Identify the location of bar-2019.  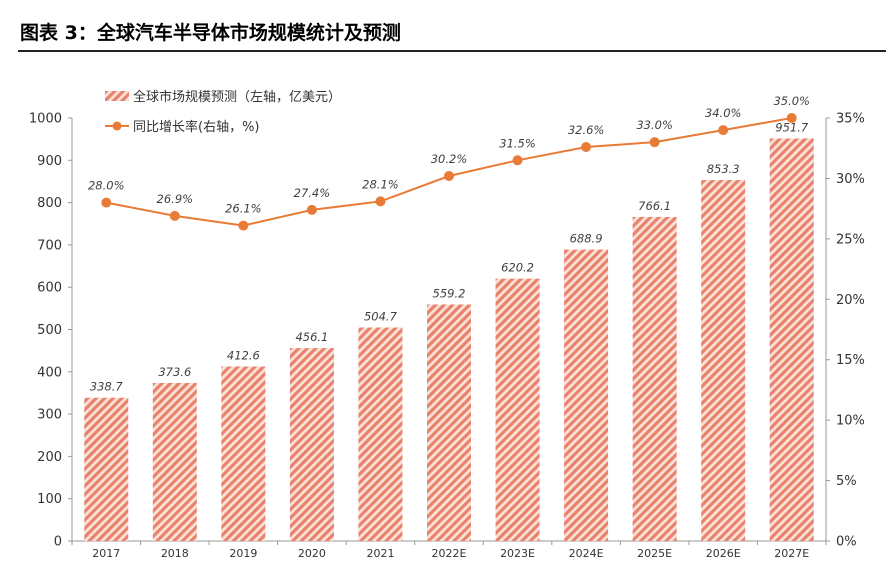
(243, 453).